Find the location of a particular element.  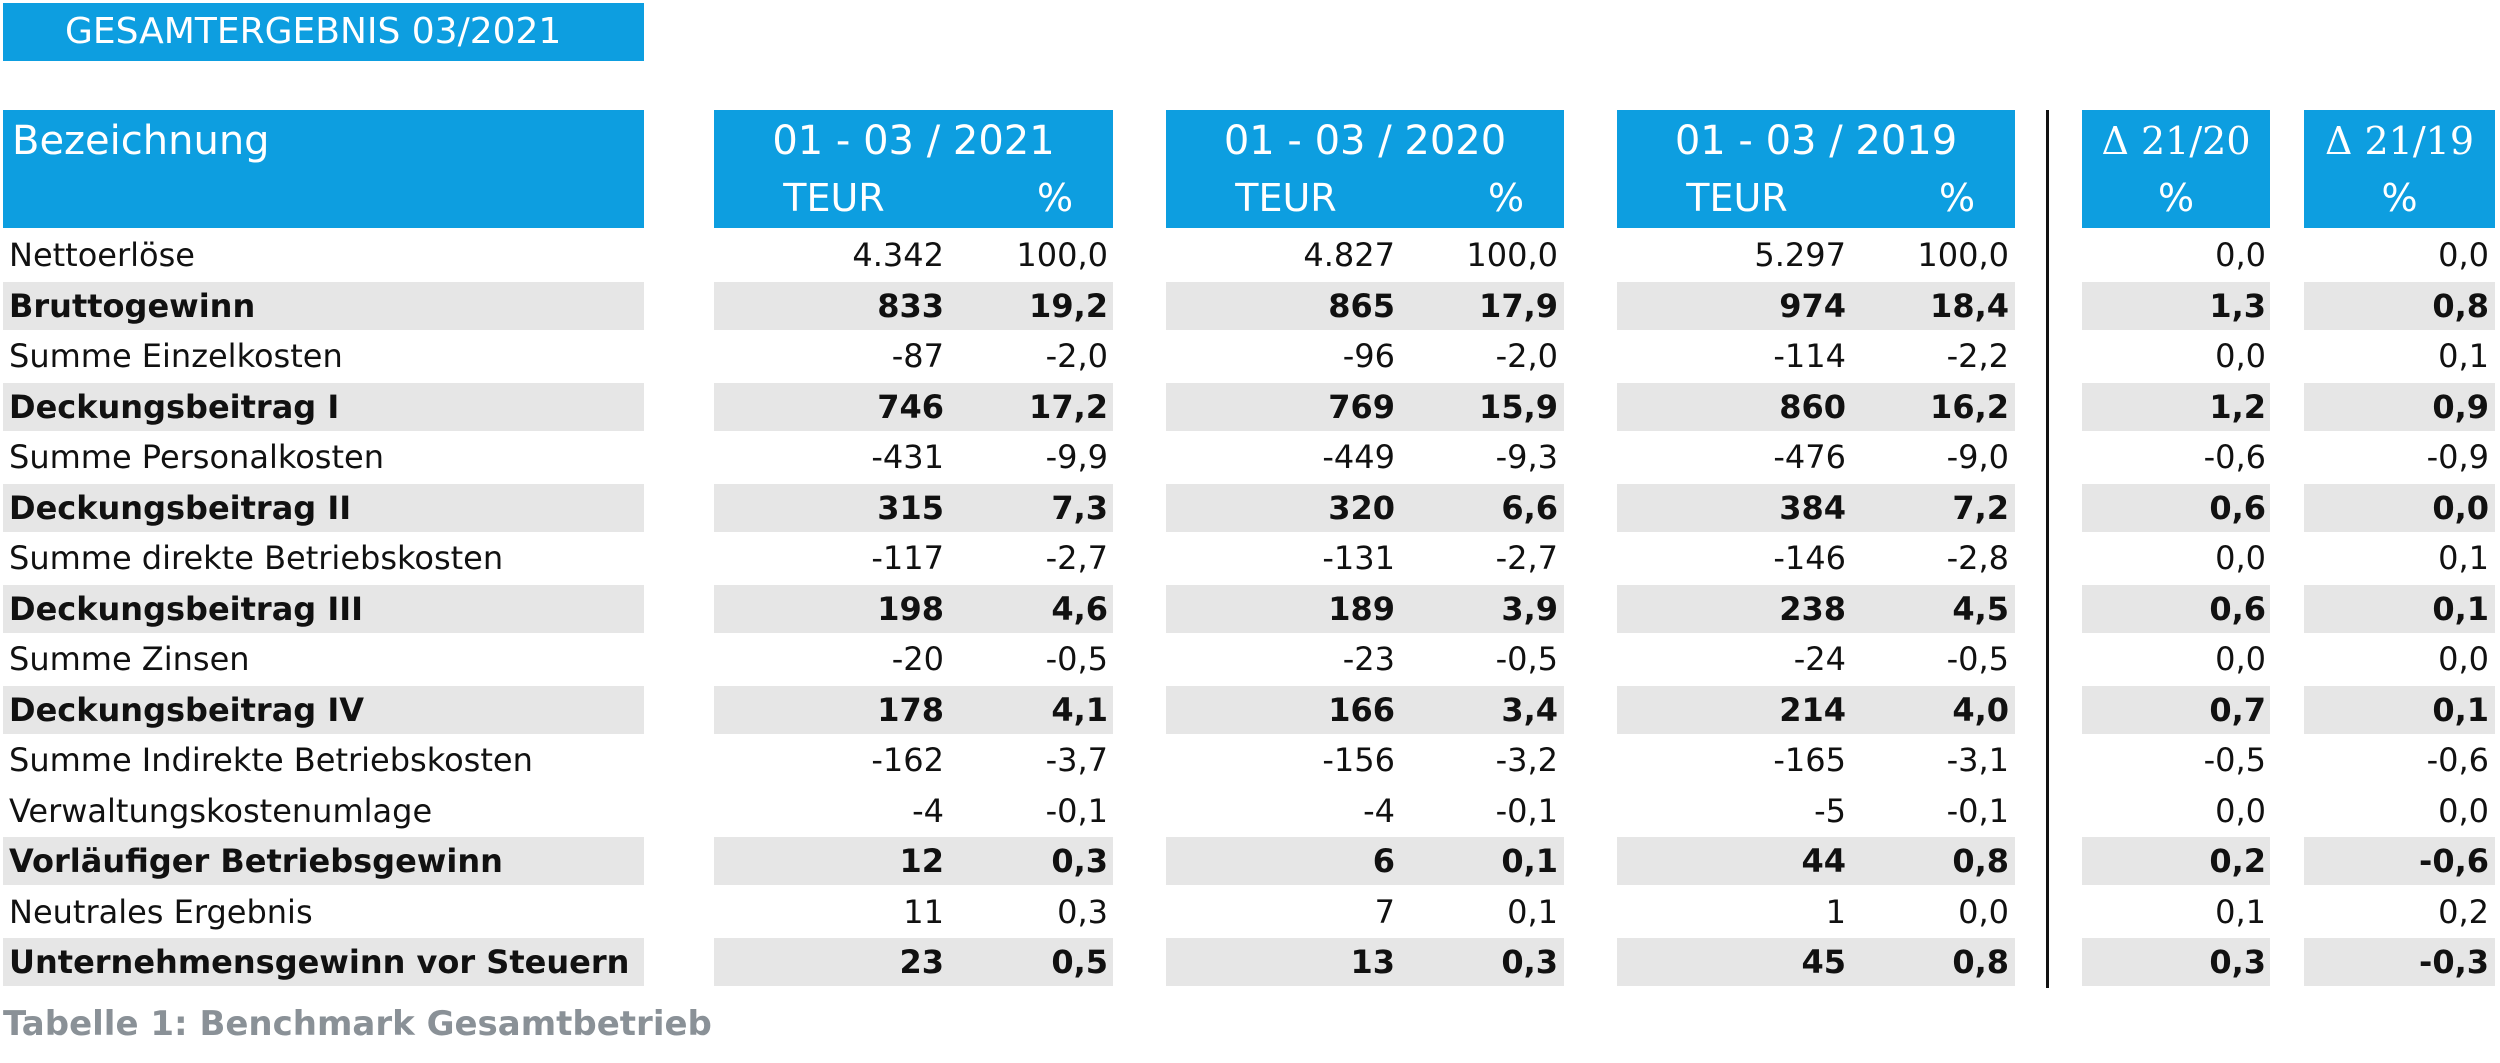

unit-label: % is located at coordinates (1055, 198).